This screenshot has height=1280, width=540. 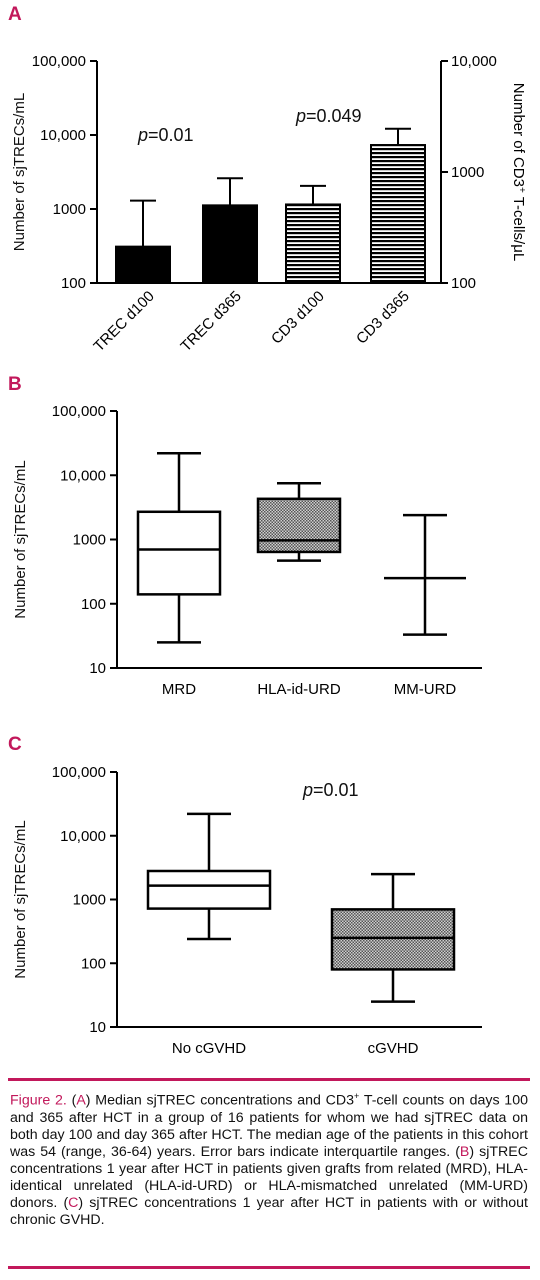 I want to click on caption-ref-c: C, so click(x=73, y=1202).